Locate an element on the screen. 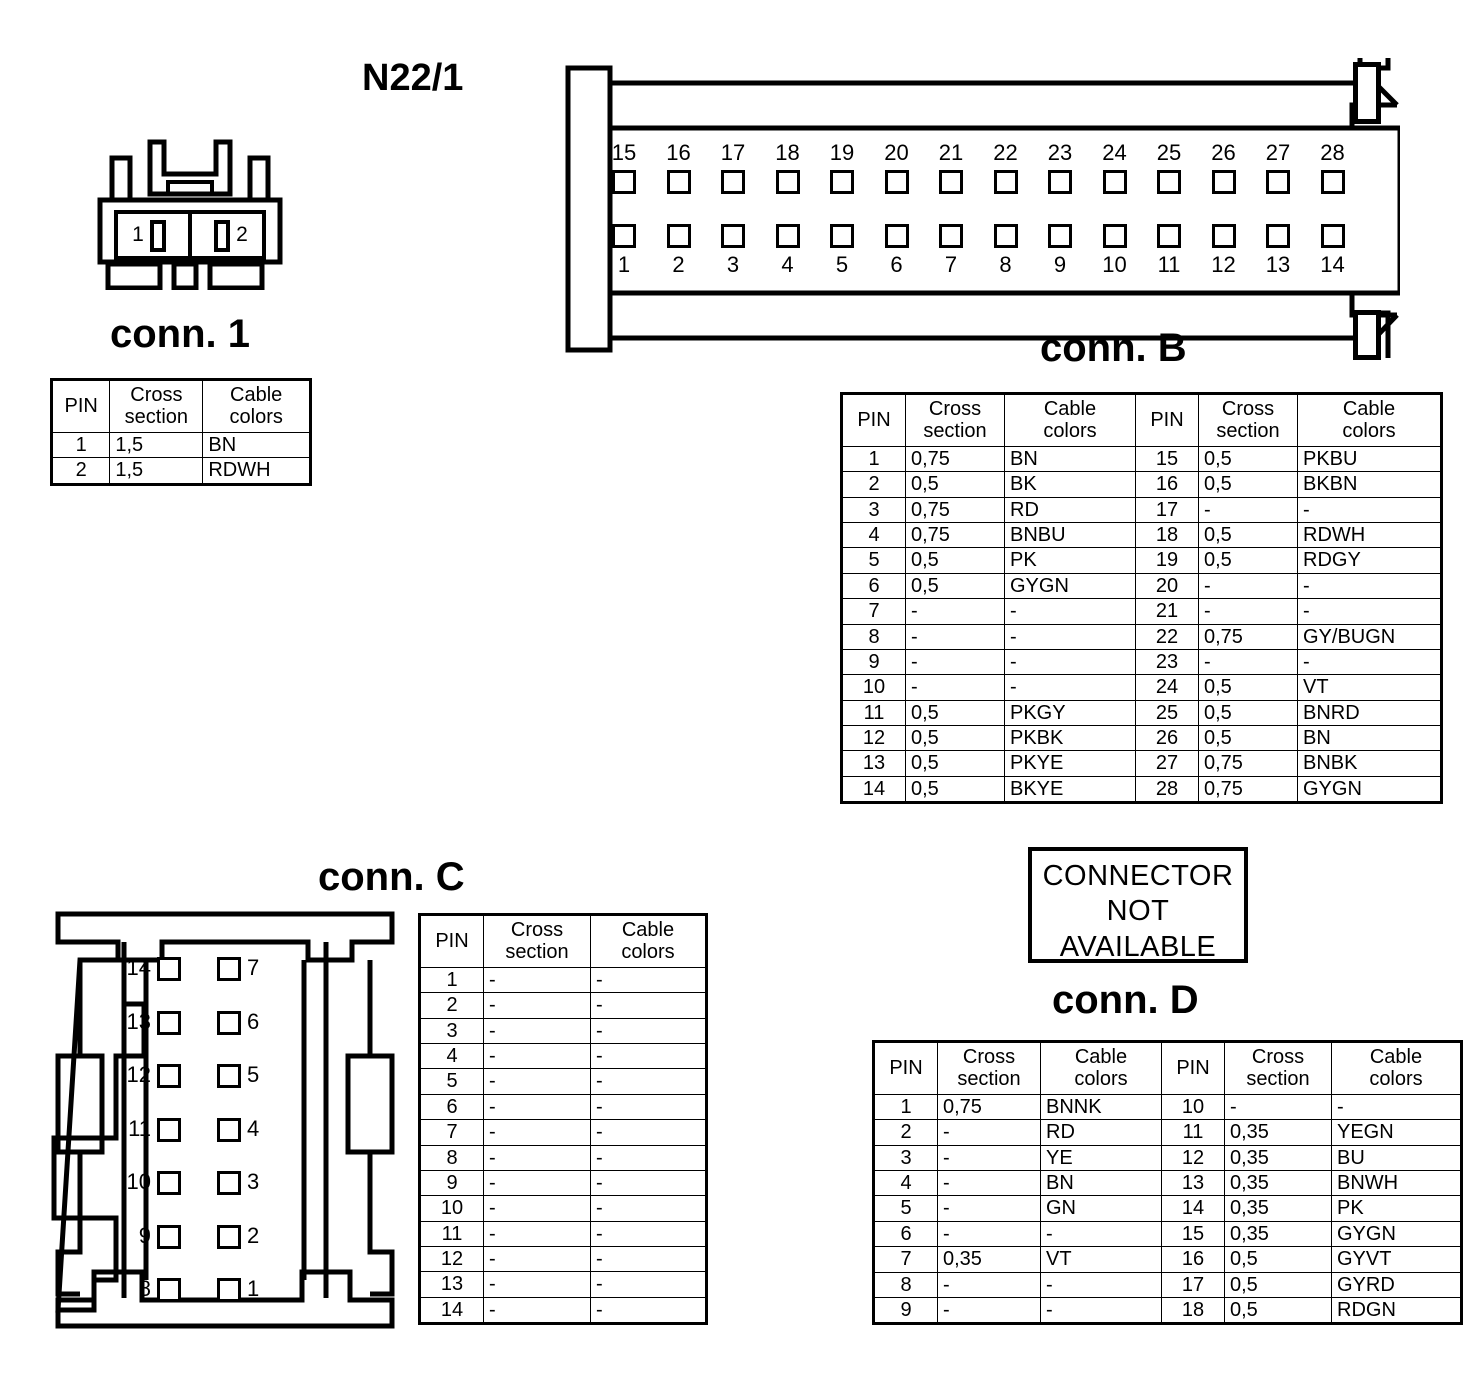  table-row: 14 0,5 BKYE 28 0,75 GYGN is located at coordinates (1141, 789).